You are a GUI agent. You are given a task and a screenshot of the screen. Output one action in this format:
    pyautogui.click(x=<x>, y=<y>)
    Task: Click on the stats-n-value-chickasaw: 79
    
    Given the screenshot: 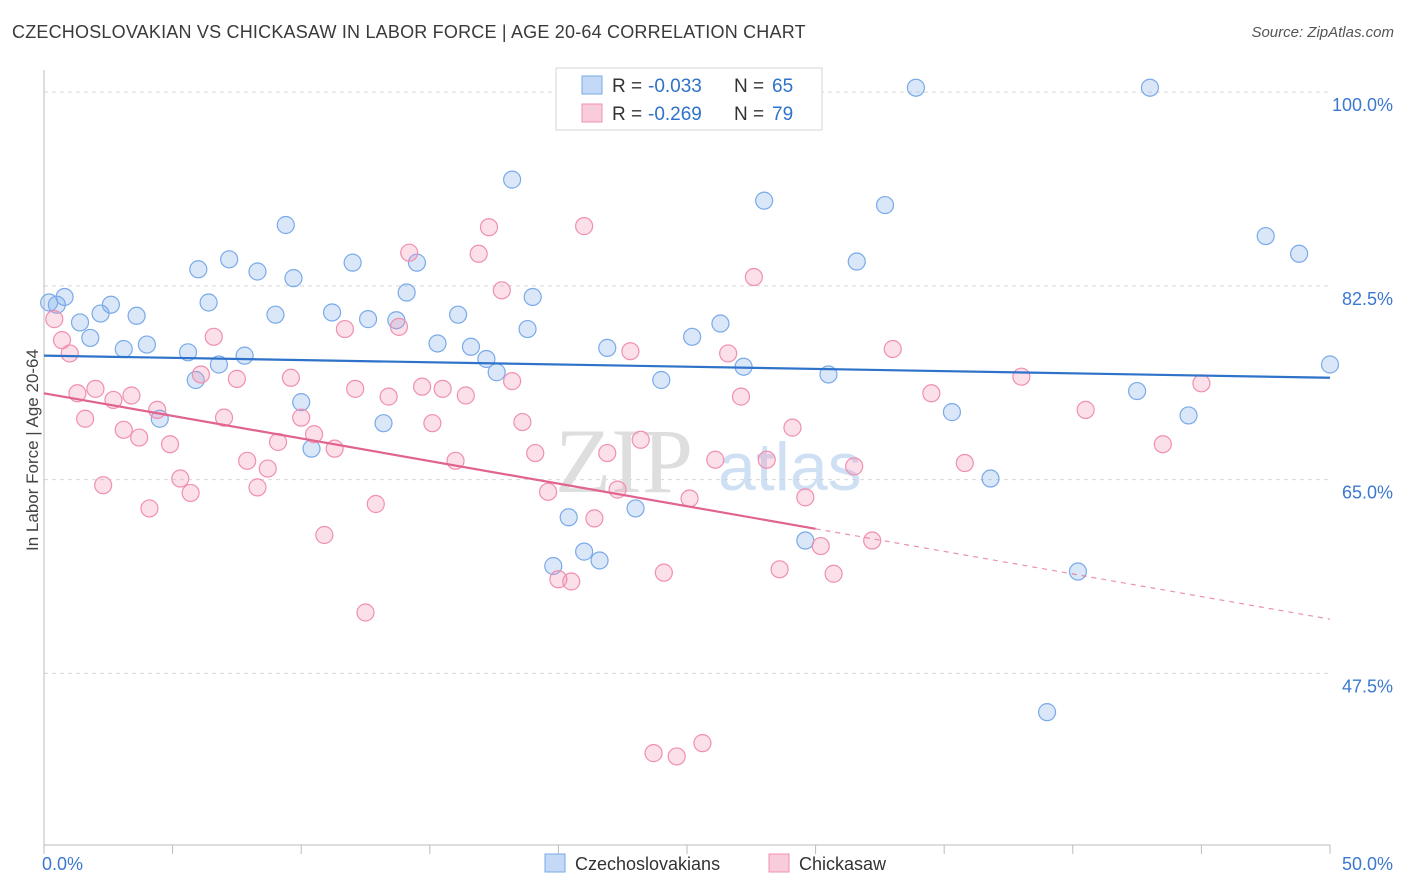 What is the action you would take?
    pyautogui.click(x=782, y=114)
    